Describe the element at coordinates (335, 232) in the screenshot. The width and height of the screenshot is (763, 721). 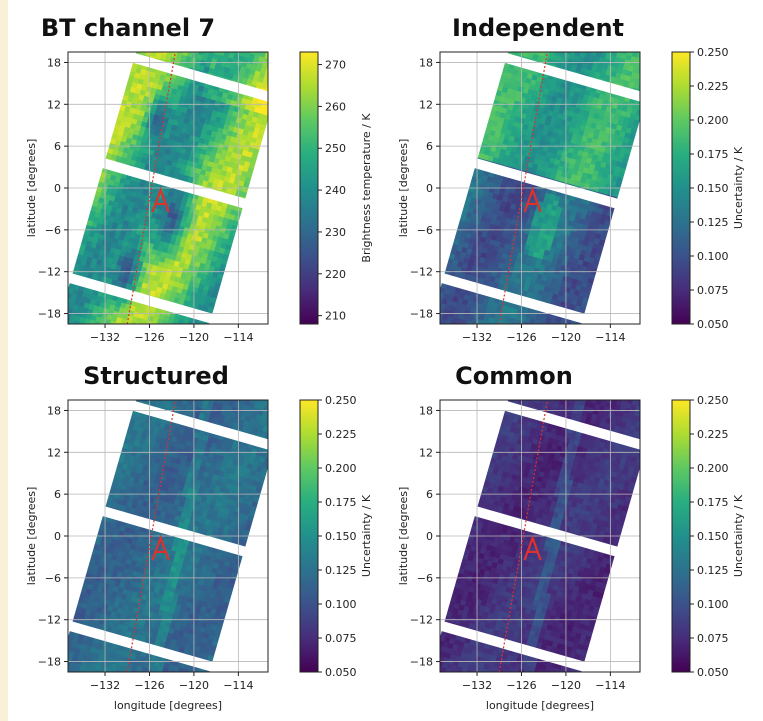
I see `colorbar-tick-label: 230` at that location.